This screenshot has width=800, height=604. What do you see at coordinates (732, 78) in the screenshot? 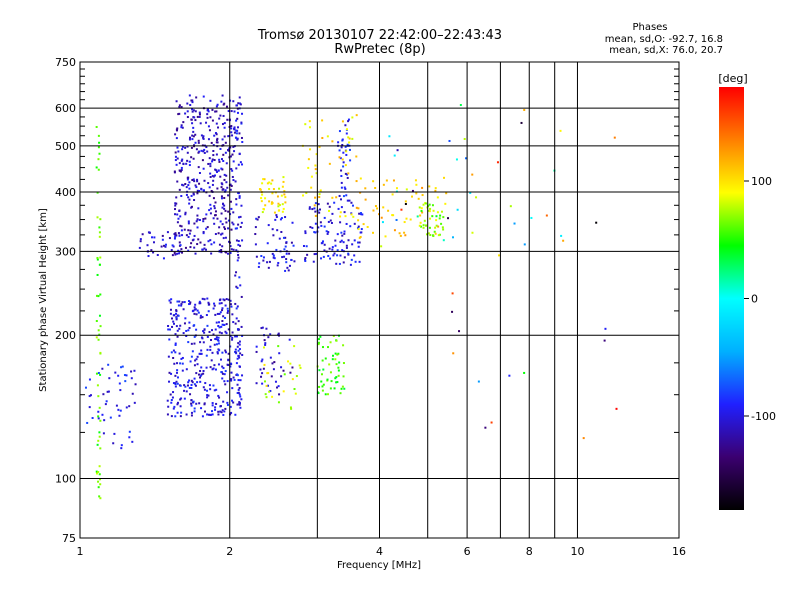
I see `colorbar-label: [deg]` at bounding box center [732, 78].